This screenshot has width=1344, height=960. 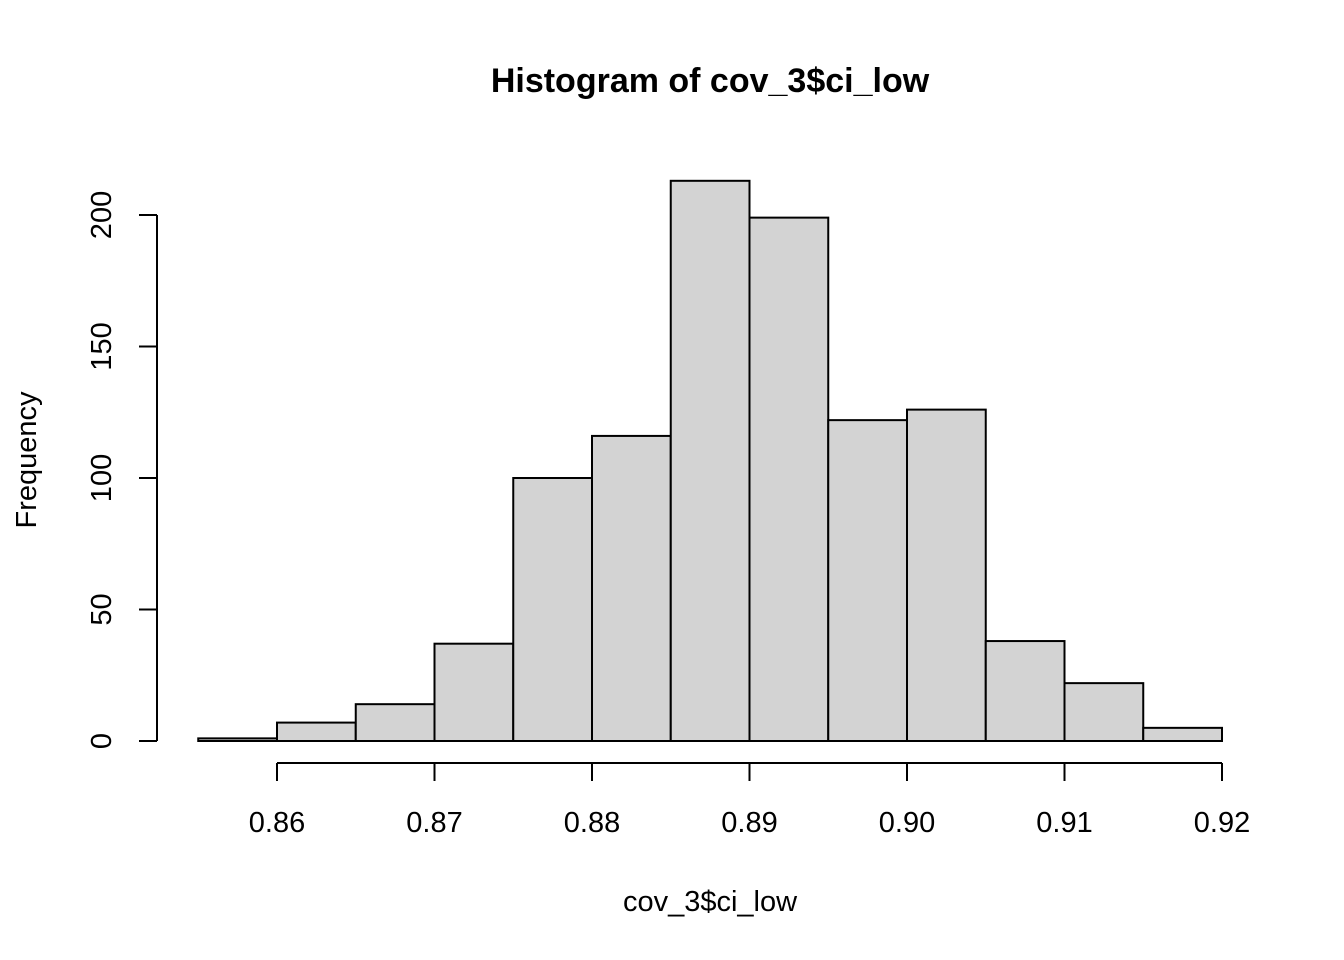 What do you see at coordinates (102, 215) in the screenshot?
I see `y-tick-label: 200` at bounding box center [102, 215].